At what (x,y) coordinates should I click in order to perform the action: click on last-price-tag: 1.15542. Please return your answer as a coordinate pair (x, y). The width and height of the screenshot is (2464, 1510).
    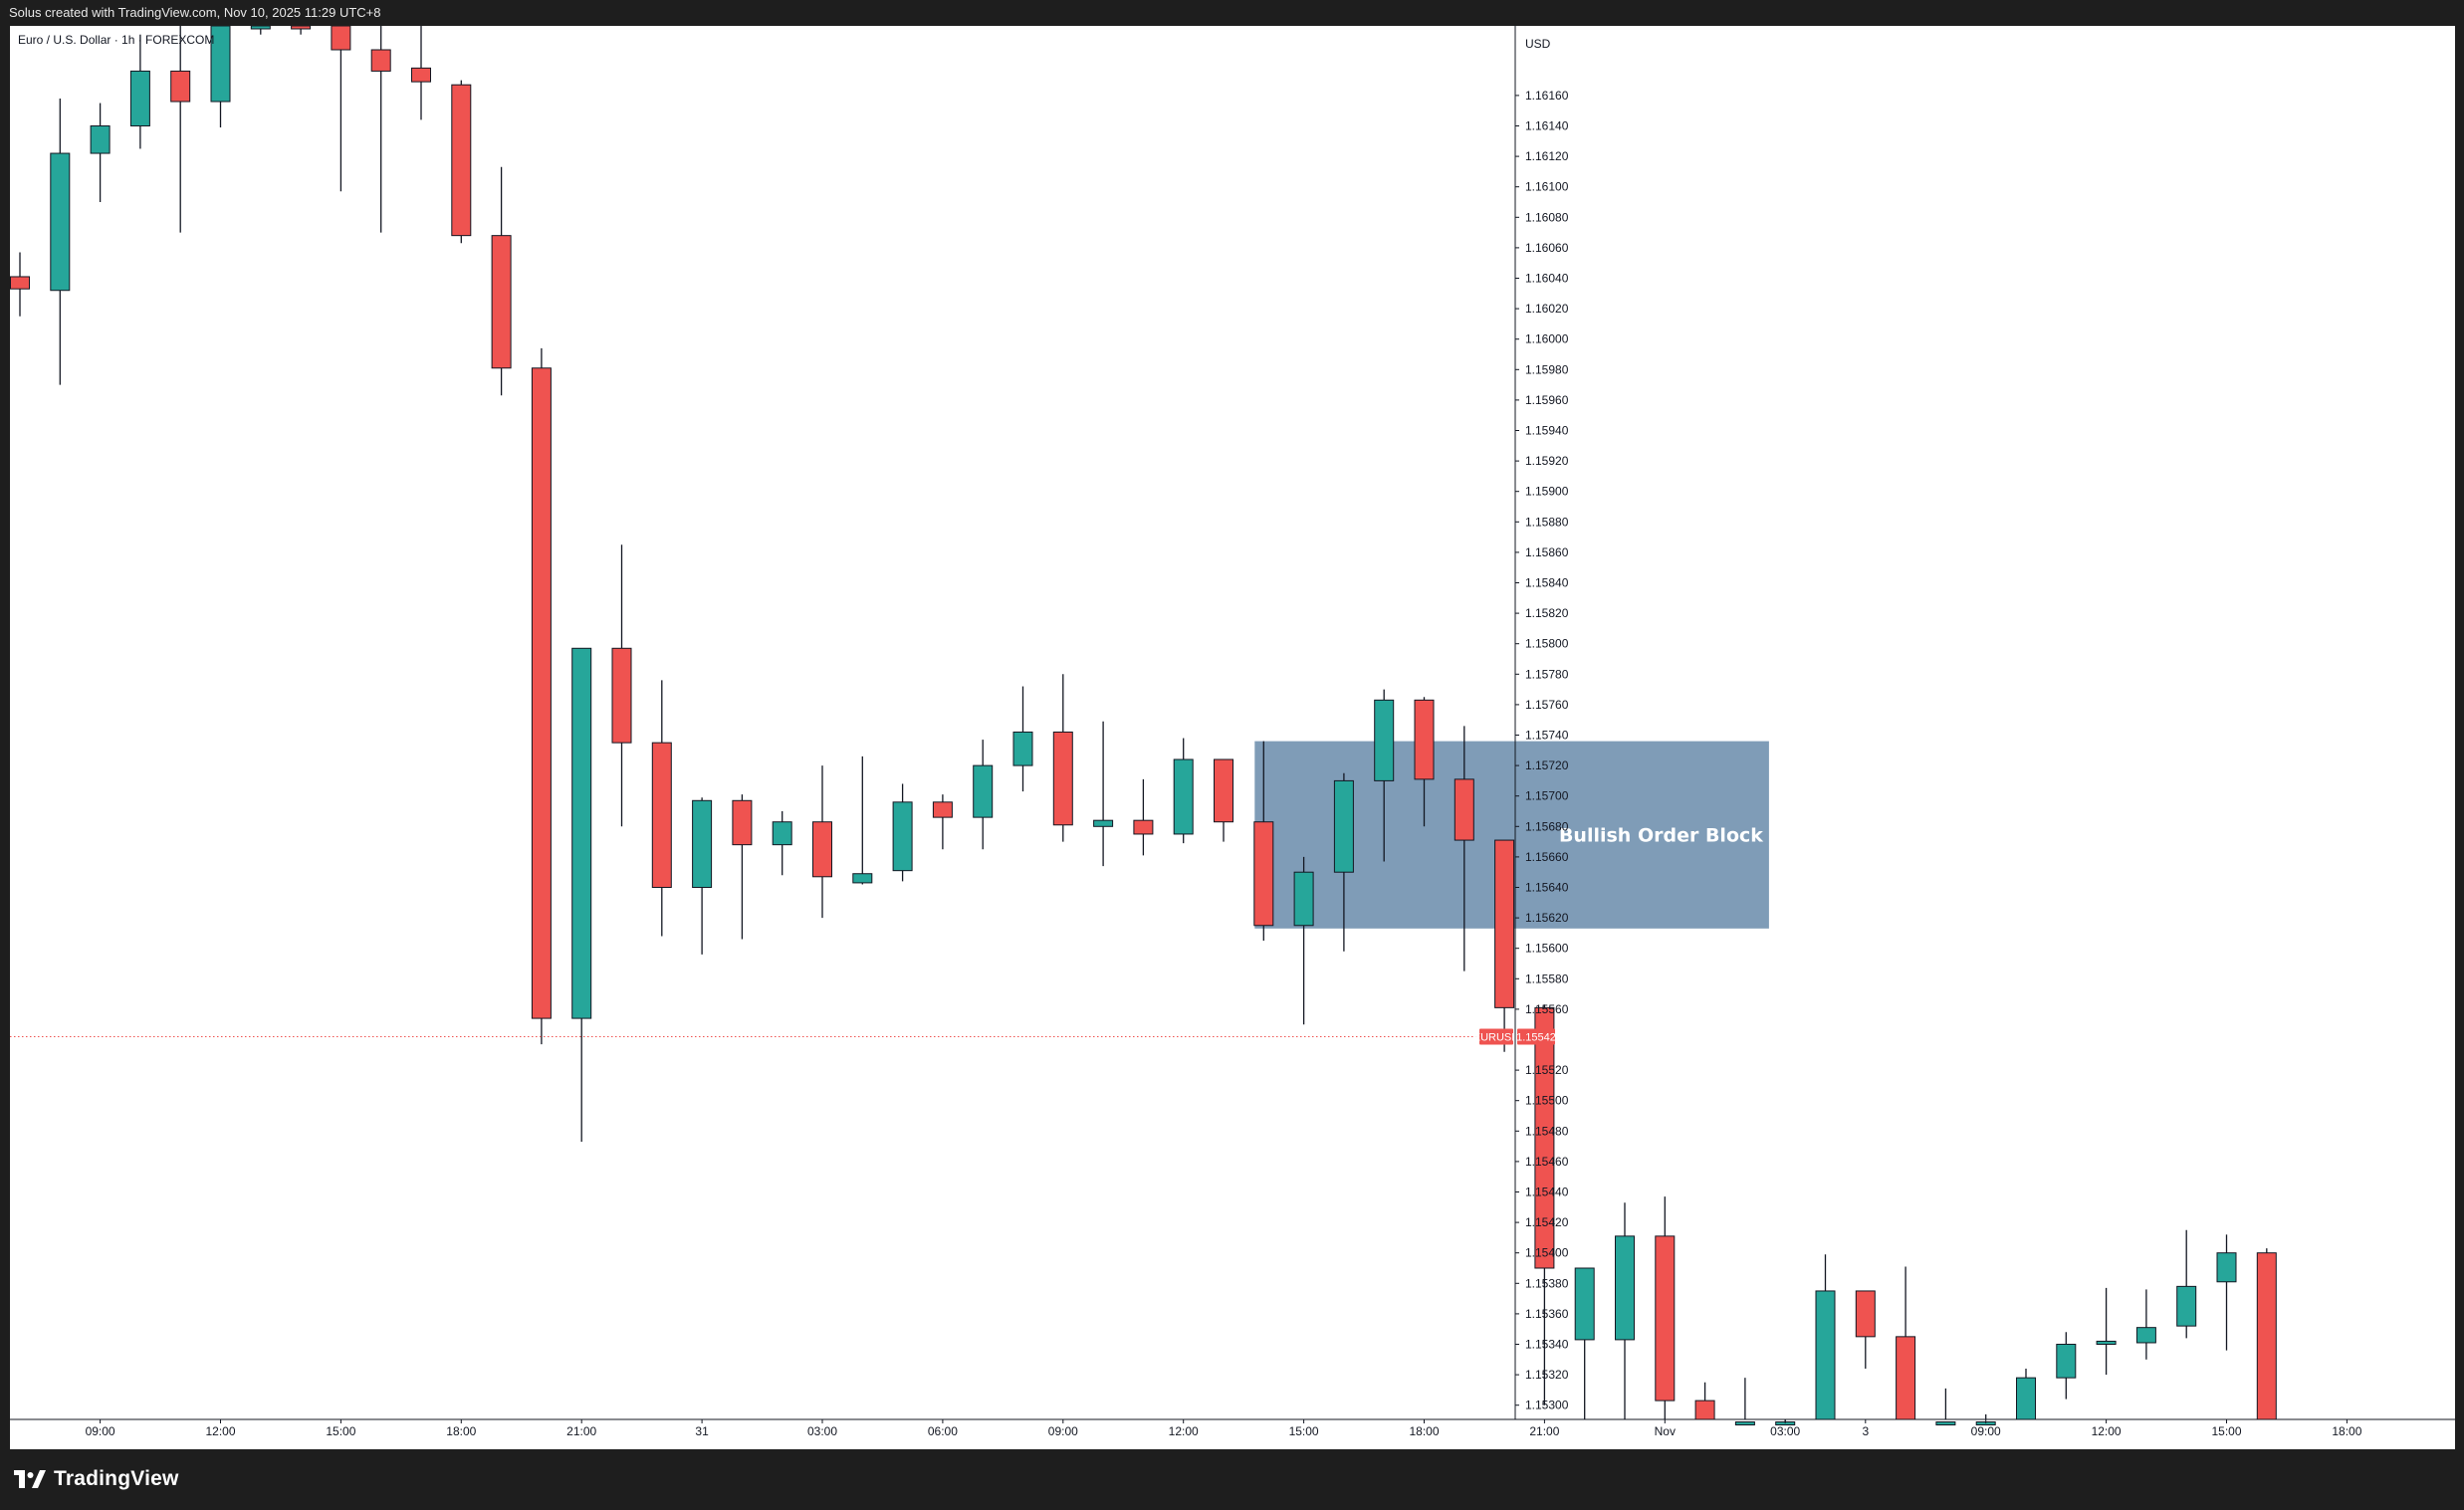
    Looking at the image, I should click on (1536, 1037).